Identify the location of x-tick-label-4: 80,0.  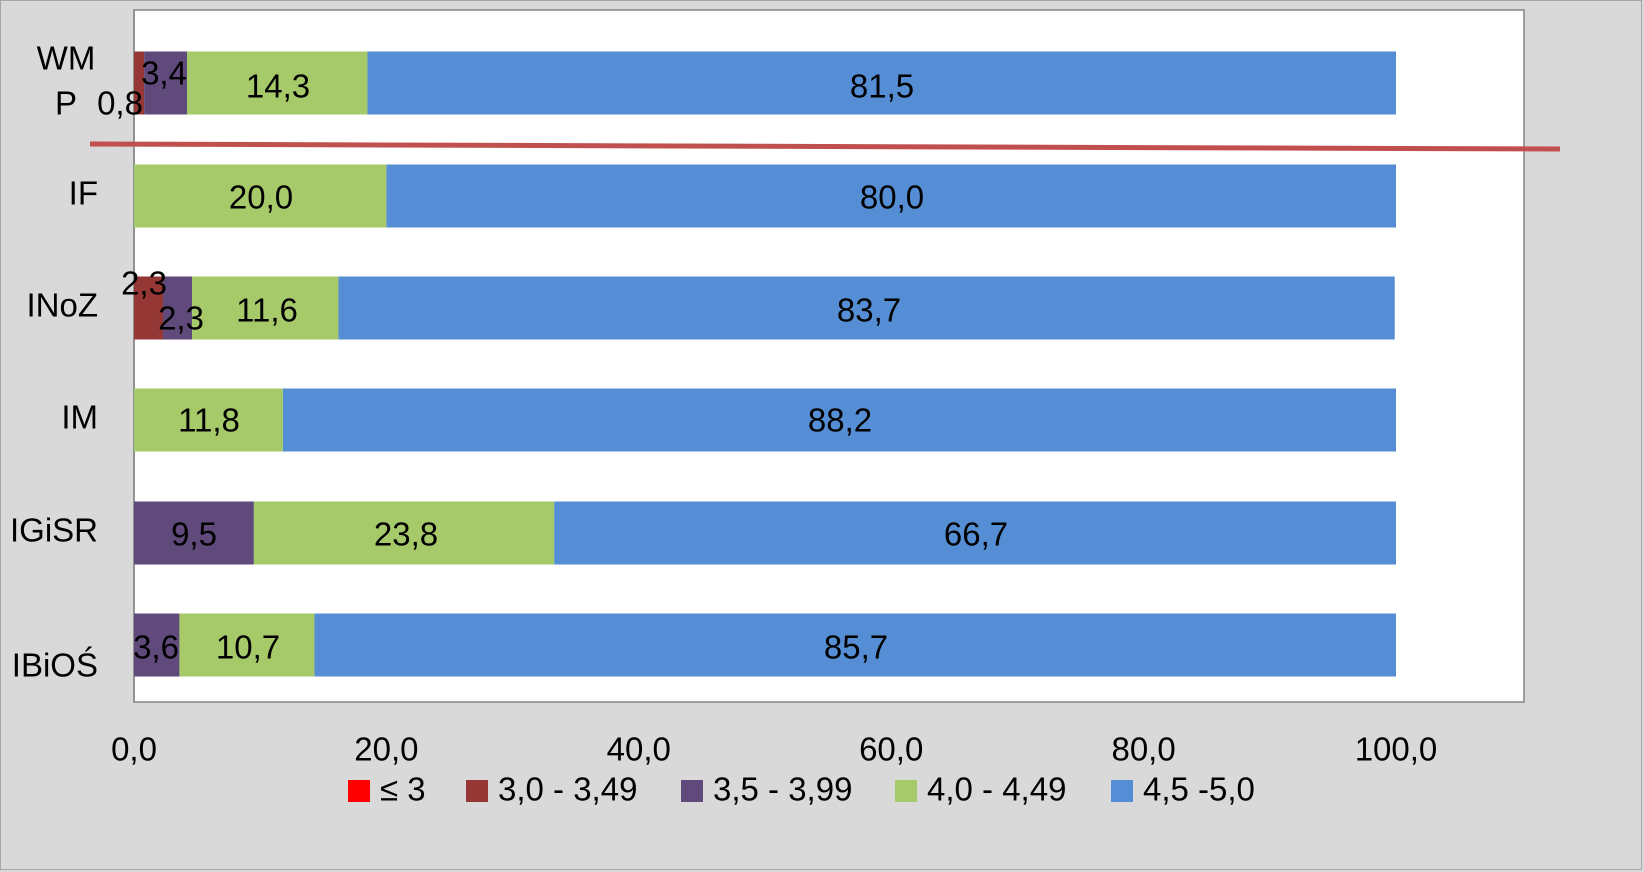
(1143, 749).